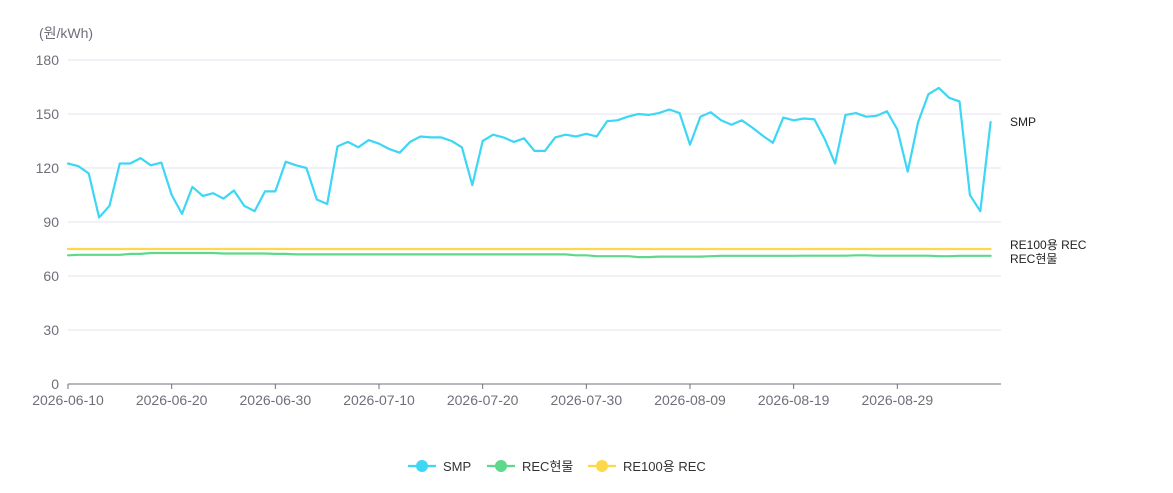  I want to click on y-tick-label: 60, so click(51, 276).